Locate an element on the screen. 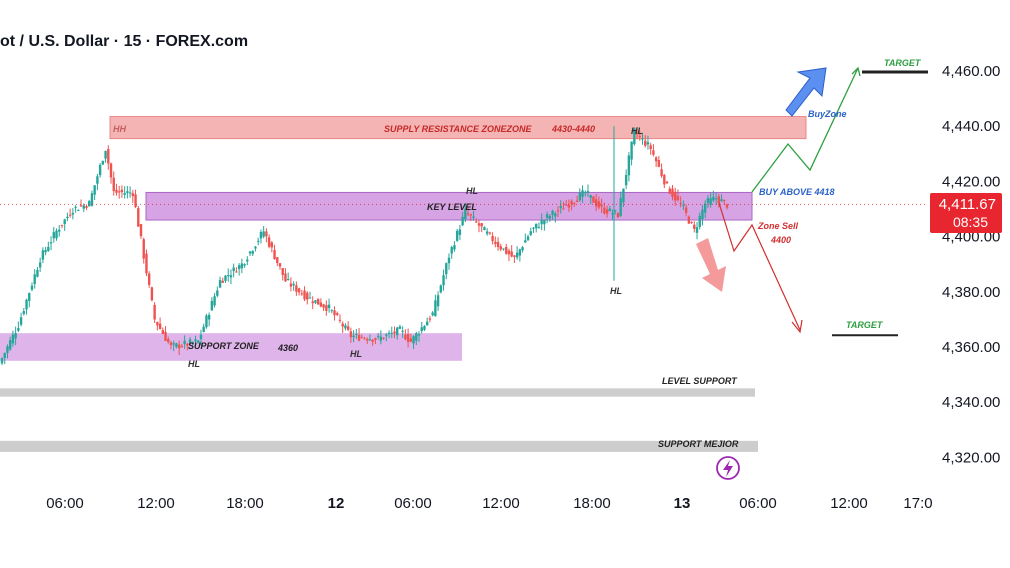 This screenshot has width=1010, height=568. chart-title: ot / U.S. Dollar · 15 · FOREX.com is located at coordinates (124, 41).